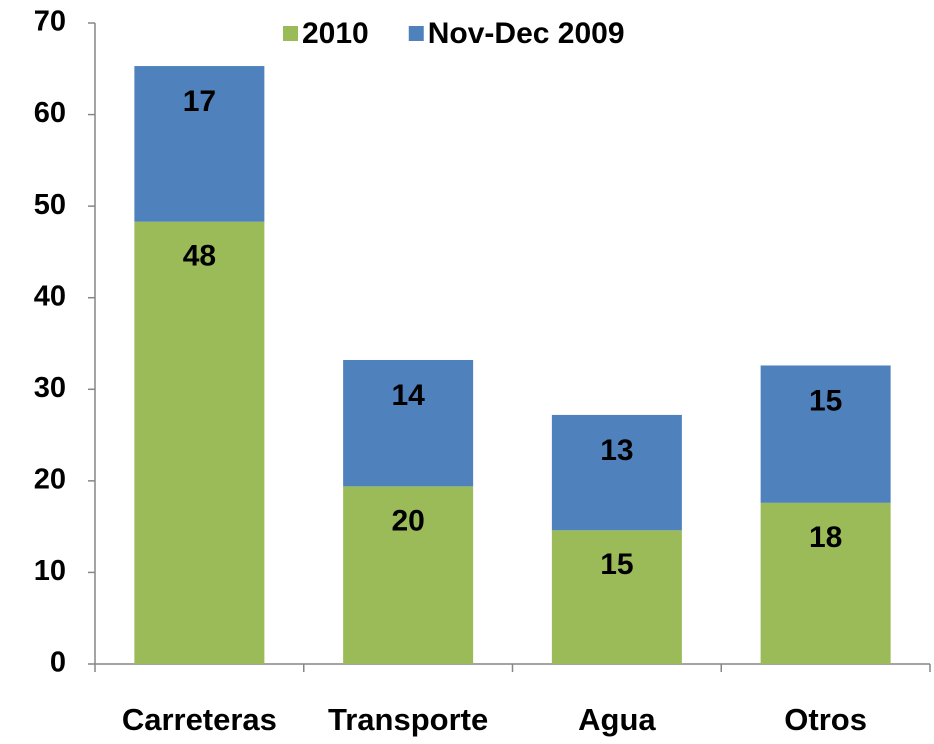 The image size is (934, 744). Describe the element at coordinates (825, 537) in the screenshot. I see `data-label: 18` at that location.